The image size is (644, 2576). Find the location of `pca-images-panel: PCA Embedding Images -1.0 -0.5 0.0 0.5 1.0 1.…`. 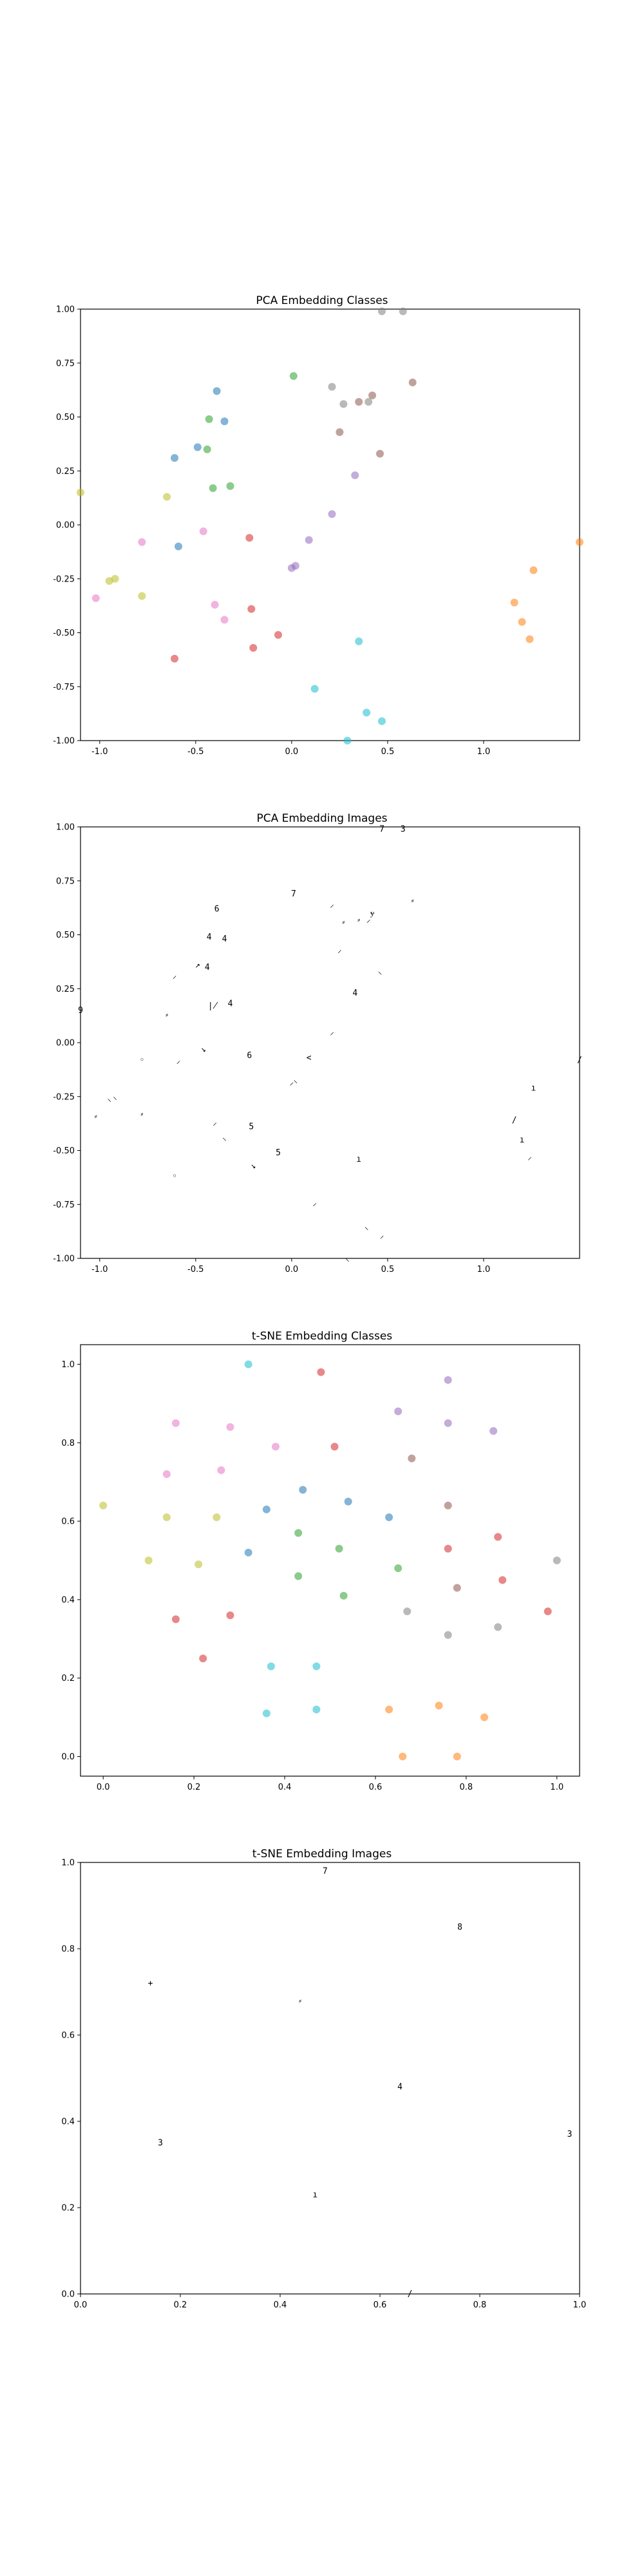

pca-images-panel: PCA Embedding Images -1.0 -0.5 0.0 0.5 1.0 1.… is located at coordinates (318, 1043).